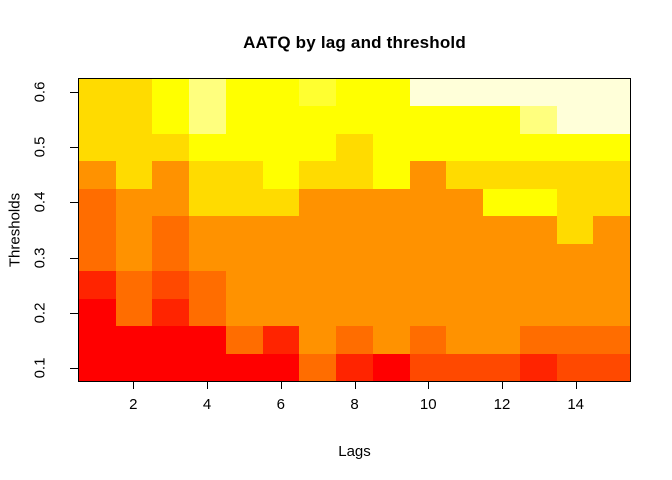 Image resolution: width=672 pixels, height=480 pixels. What do you see at coordinates (280, 404) in the screenshot?
I see `x-tick-label: 6` at bounding box center [280, 404].